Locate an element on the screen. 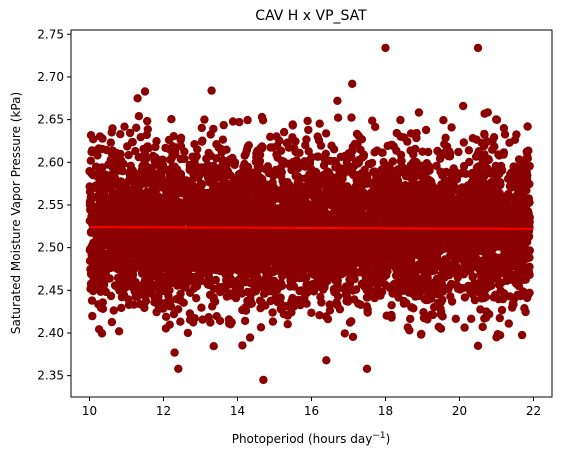  chart-title: CAV H x VP_SAT is located at coordinates (311, 16).